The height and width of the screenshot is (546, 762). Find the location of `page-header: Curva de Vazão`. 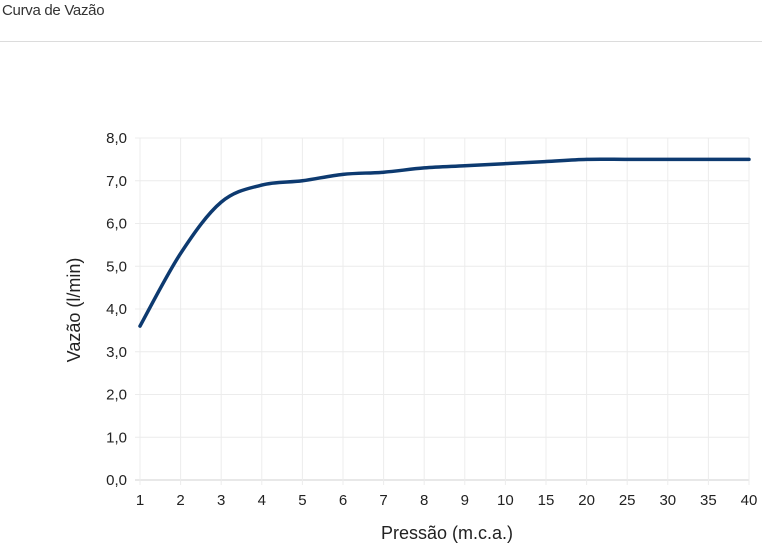

page-header: Curva de Vazão is located at coordinates (381, 21).